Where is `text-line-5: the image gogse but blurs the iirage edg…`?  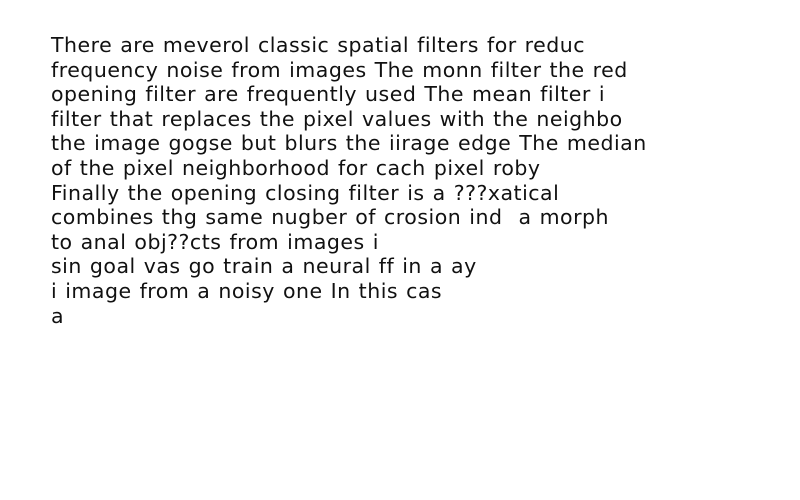 text-line-5: the image gogse but blurs the iirage edg… is located at coordinates (349, 143).